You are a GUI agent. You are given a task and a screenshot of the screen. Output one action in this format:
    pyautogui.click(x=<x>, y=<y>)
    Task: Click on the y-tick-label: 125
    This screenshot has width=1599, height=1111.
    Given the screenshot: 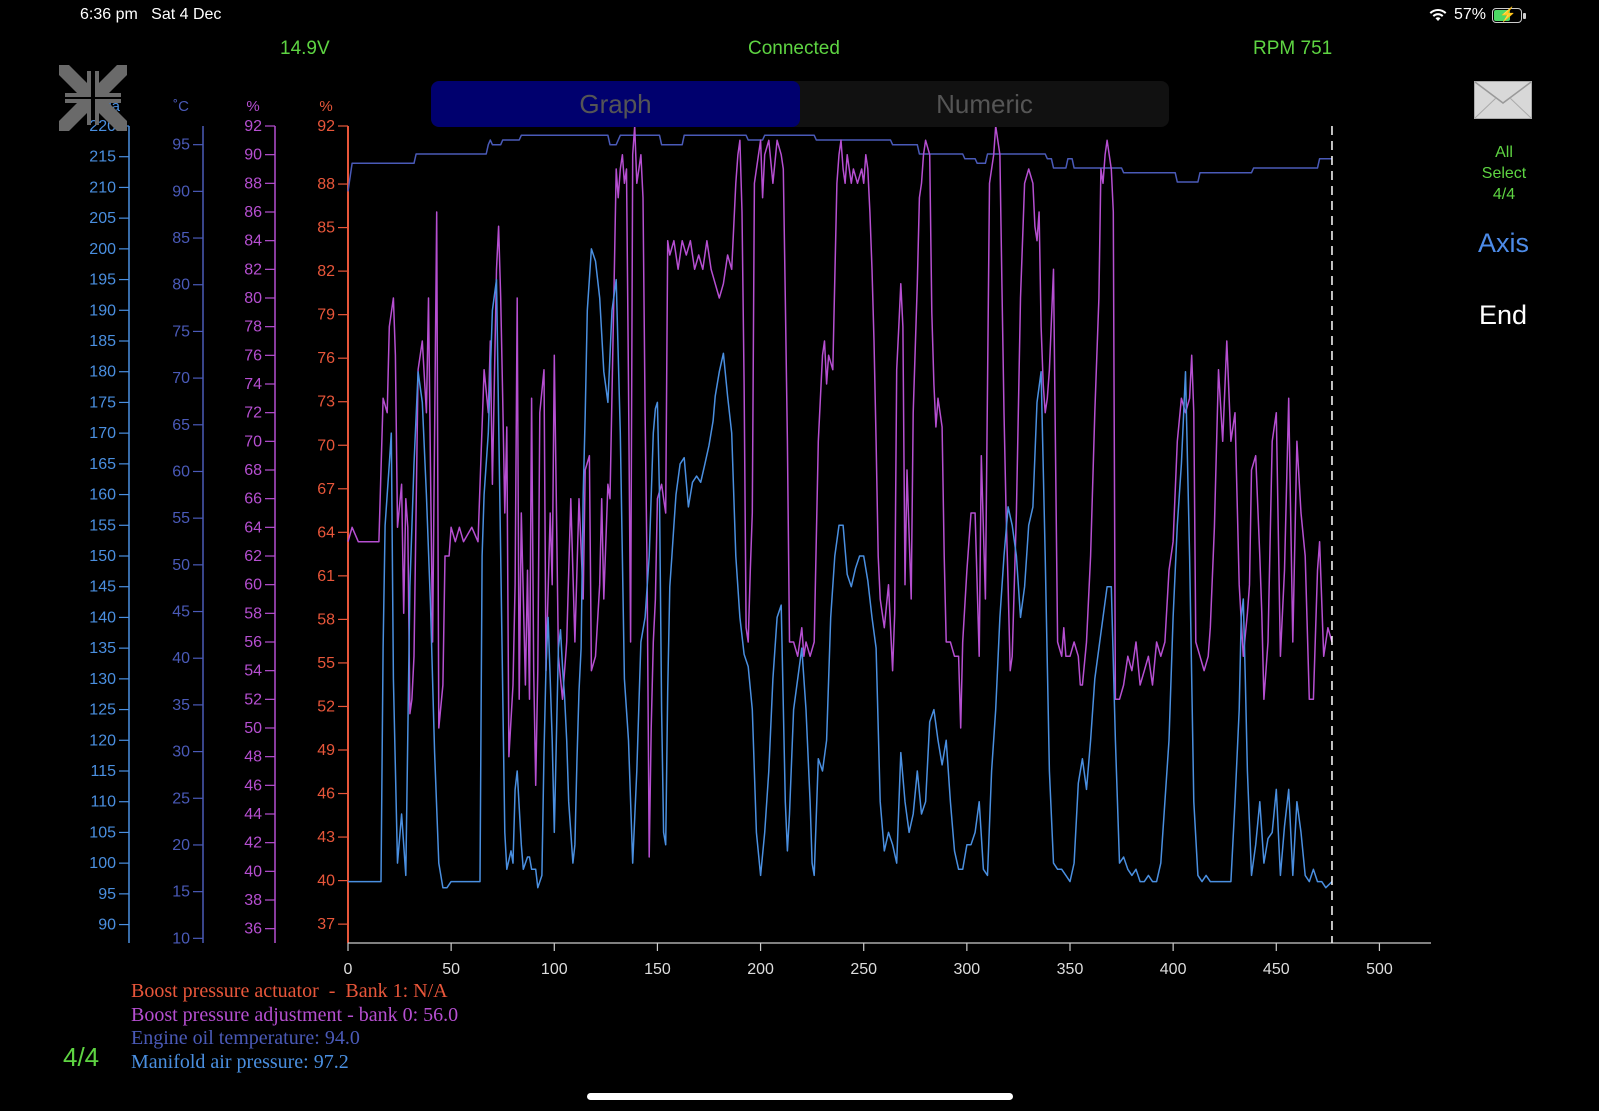 What is the action you would take?
    pyautogui.click(x=102, y=710)
    